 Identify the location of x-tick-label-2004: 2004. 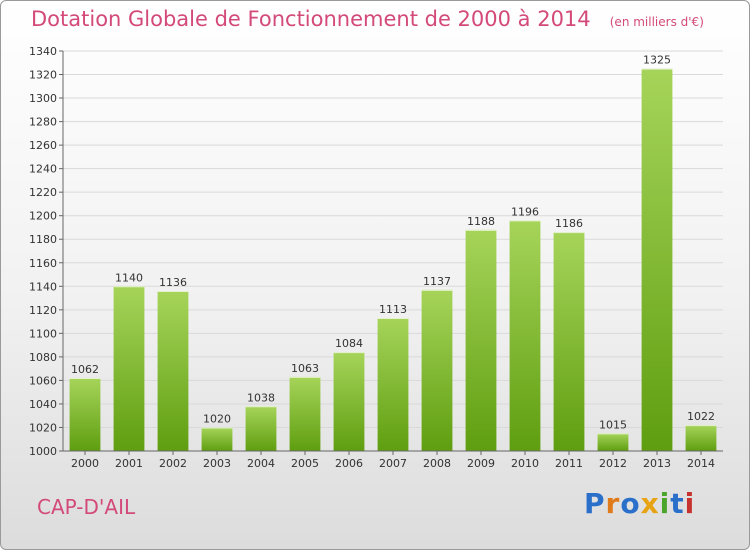
(261, 463).